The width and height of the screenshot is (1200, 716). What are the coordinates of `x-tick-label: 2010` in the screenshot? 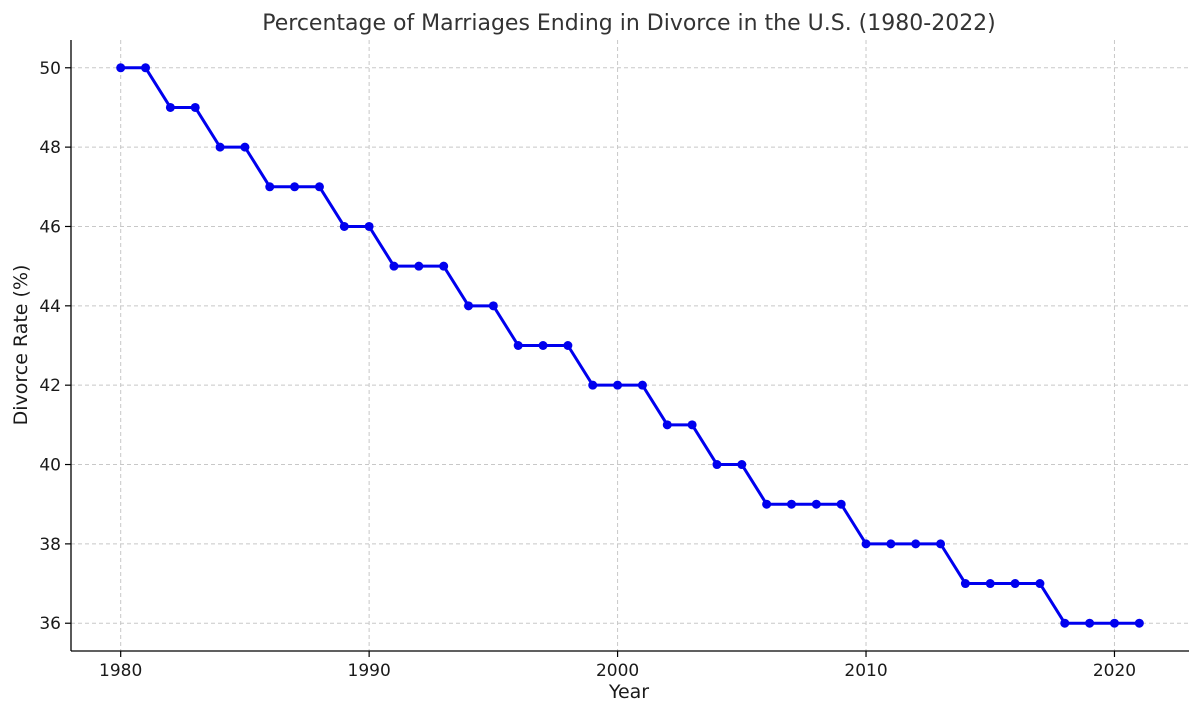 It's located at (865, 671).